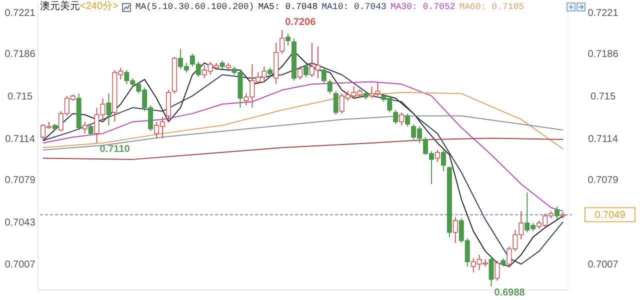  I want to click on y2-tick-label: 0.715, so click(603, 96).